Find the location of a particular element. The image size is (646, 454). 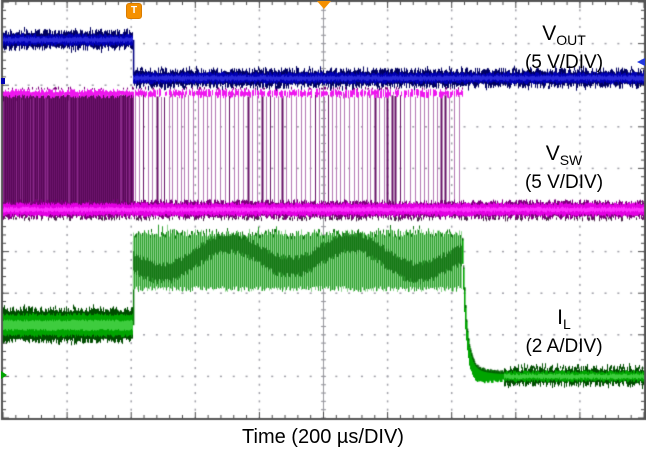

il-scale-text: (2 A/DIV) is located at coordinates (564, 347).